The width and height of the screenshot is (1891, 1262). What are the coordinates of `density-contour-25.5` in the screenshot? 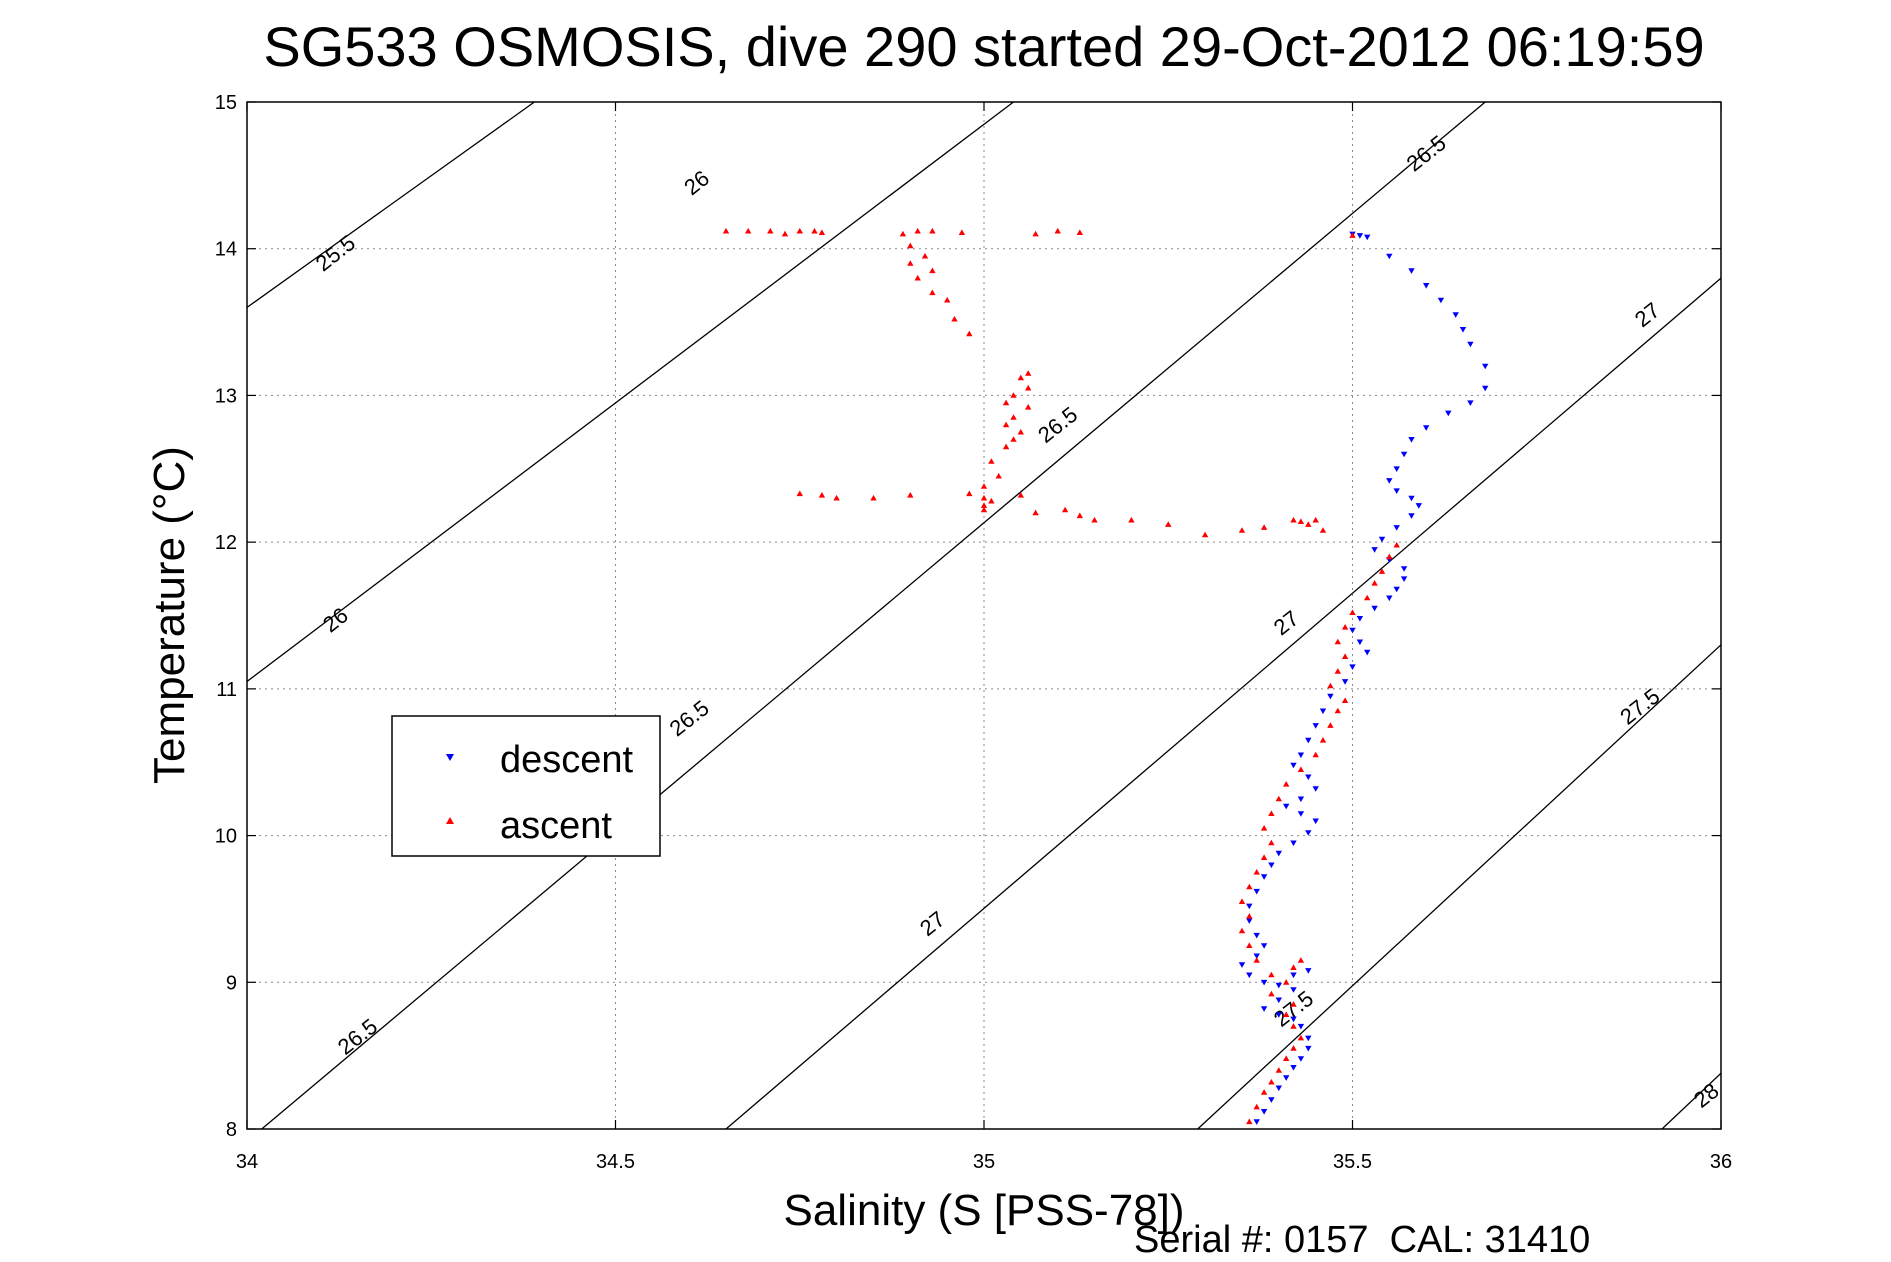 It's located at (391, 205).